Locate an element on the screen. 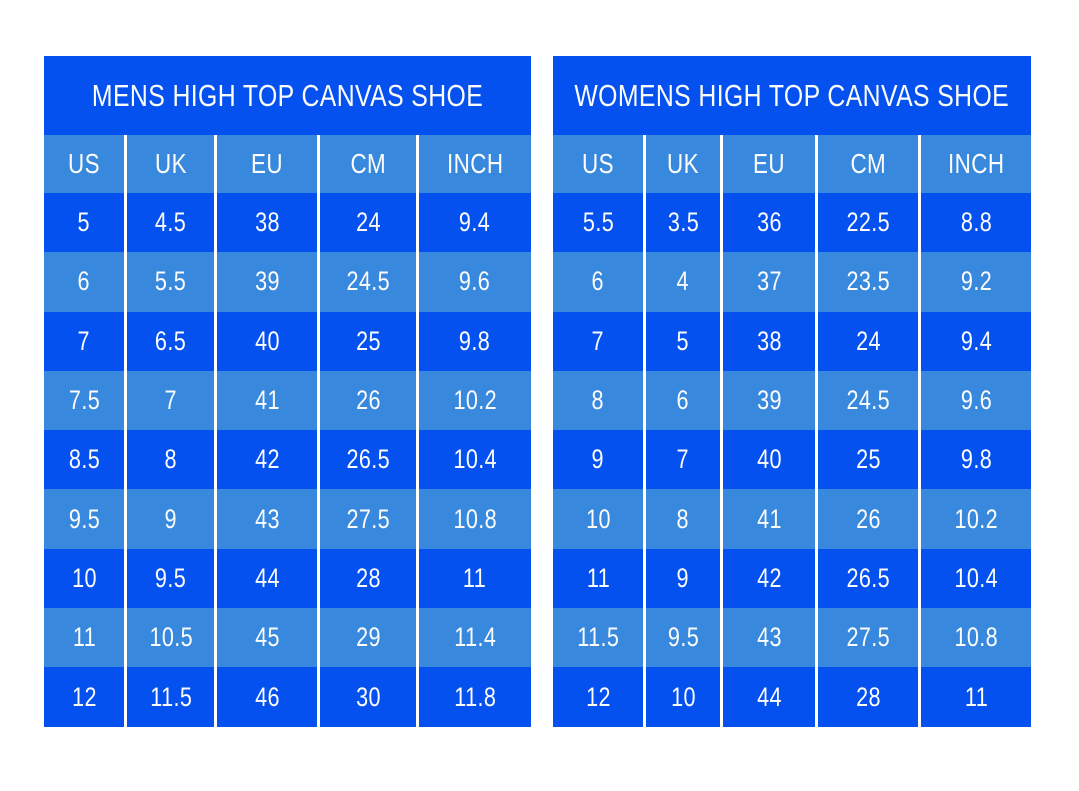  size-cell-uk: 7 is located at coordinates (170, 400).